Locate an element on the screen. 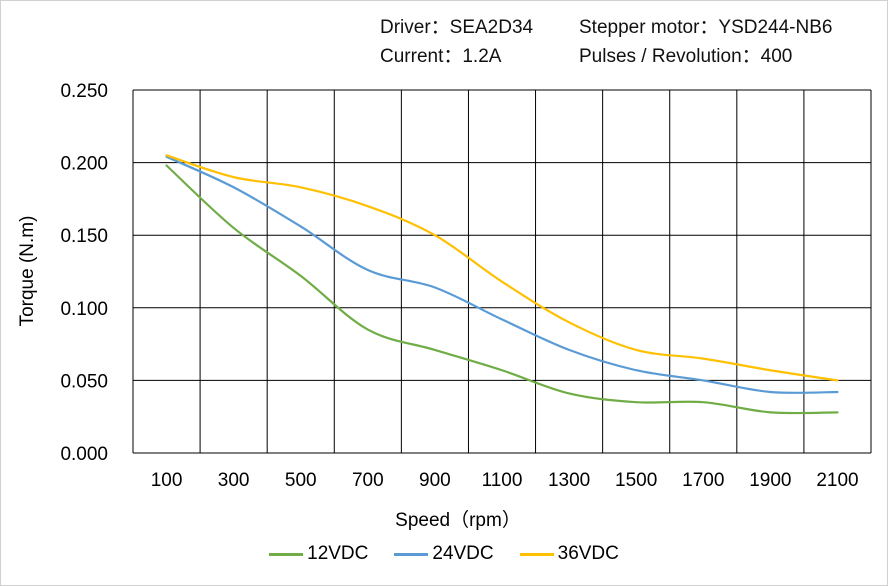 Image resolution: width=888 pixels, height=586 pixels. x-tick-label: 500 is located at coordinates (301, 480).